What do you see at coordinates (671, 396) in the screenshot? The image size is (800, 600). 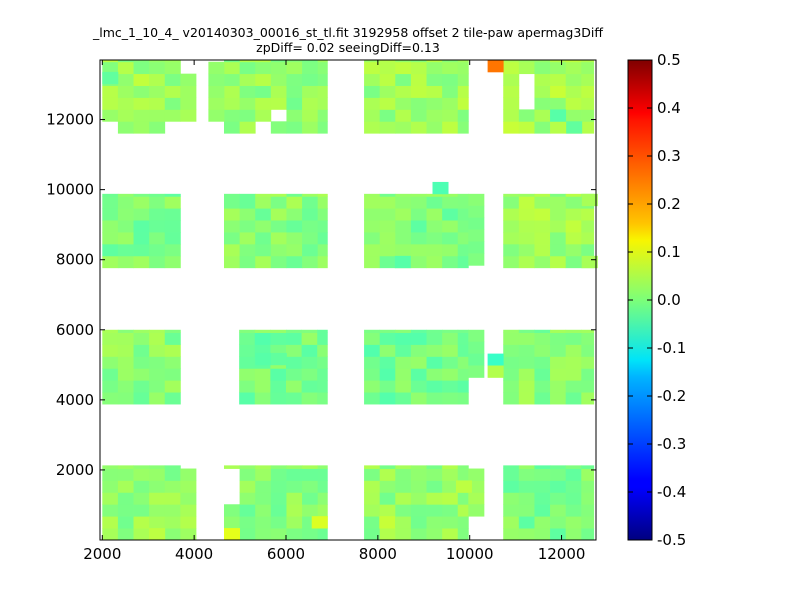 I see `colorbar-tick-label: -0.2` at bounding box center [671, 396].